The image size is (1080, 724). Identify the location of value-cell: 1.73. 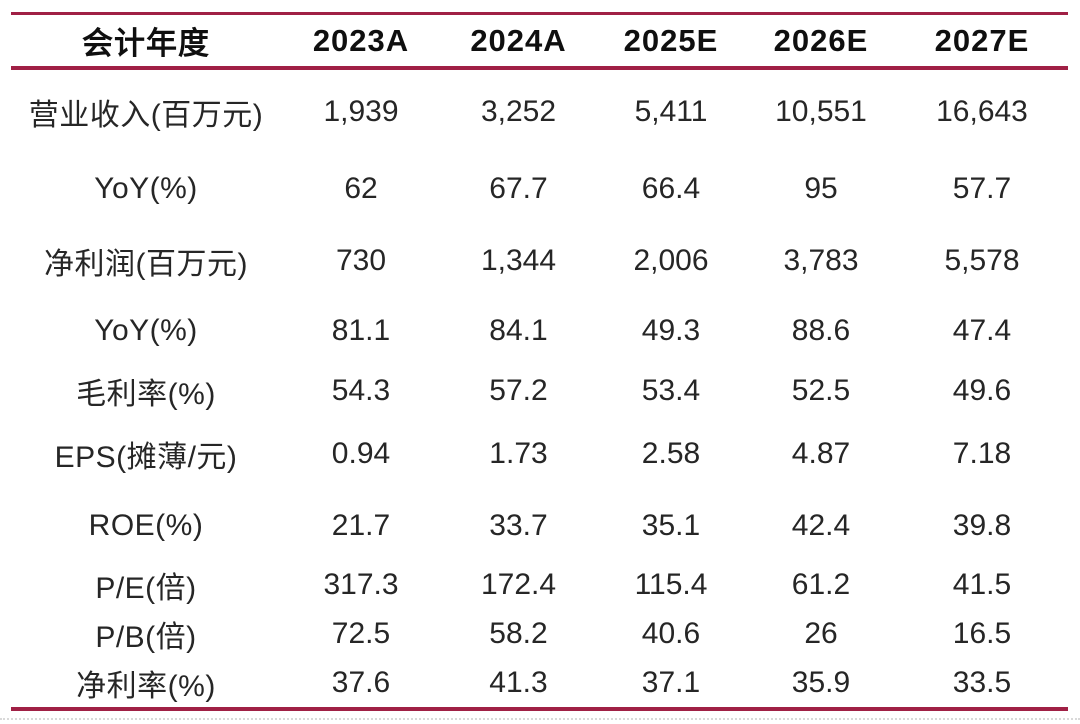
(518, 453).